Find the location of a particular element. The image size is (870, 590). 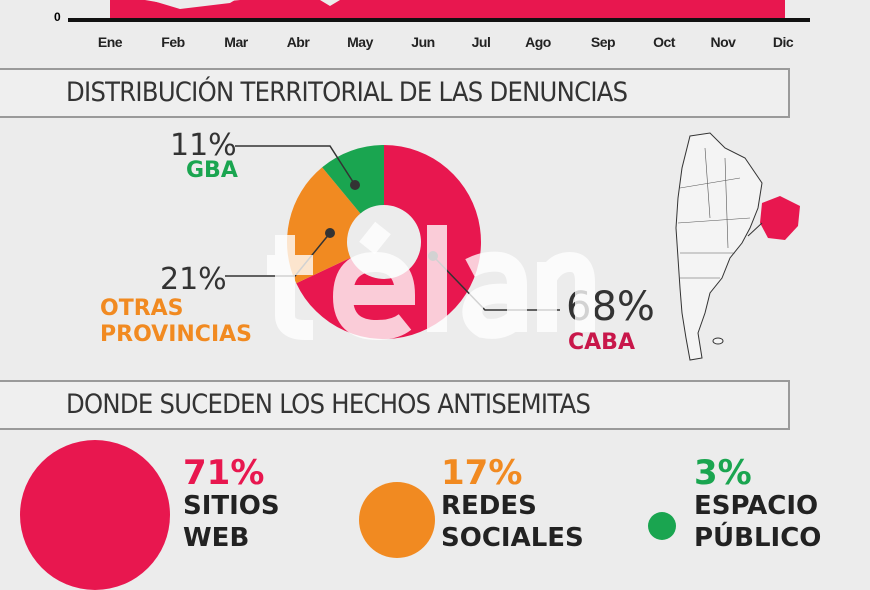

area-chart is located at coordinates (439, 11).